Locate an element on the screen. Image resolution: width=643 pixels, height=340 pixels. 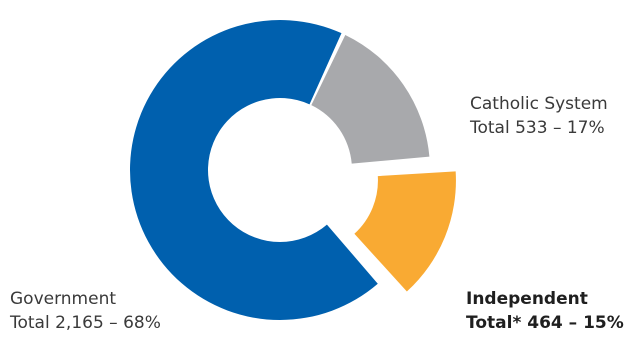
slice-independent is located at coordinates (405, 231).